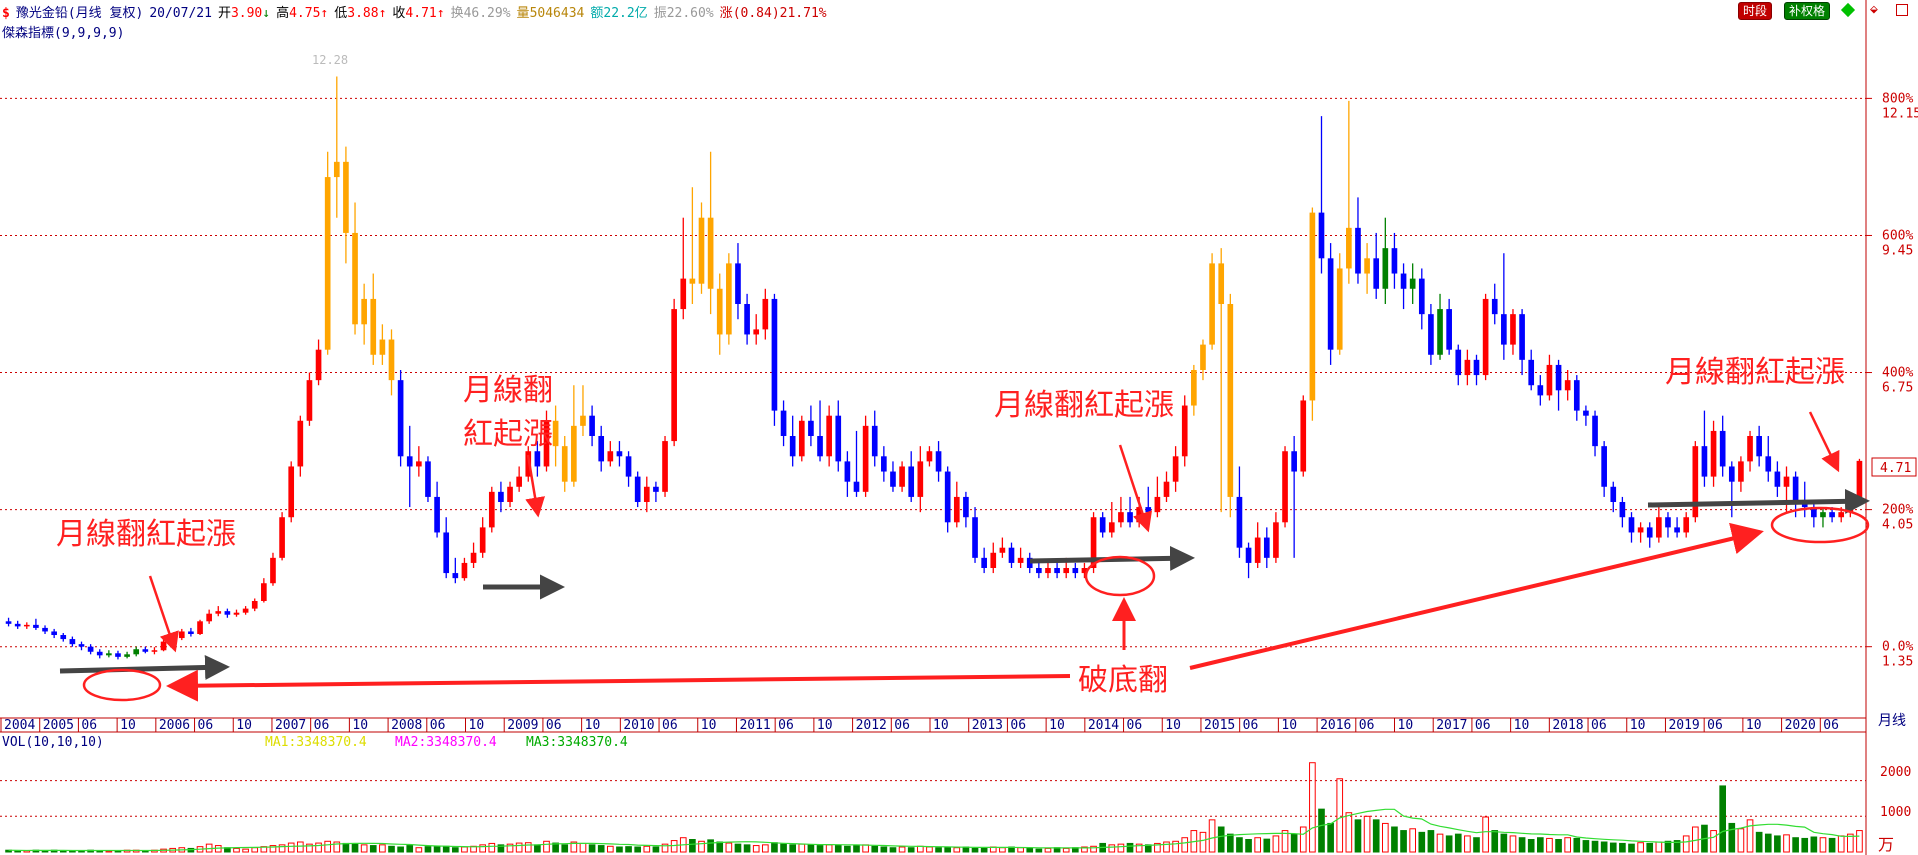 The height and width of the screenshot is (855, 1918). Describe the element at coordinates (63, 33) in the screenshot. I see `indicator-label: 傑森指標(9,9,9,9)` at that location.